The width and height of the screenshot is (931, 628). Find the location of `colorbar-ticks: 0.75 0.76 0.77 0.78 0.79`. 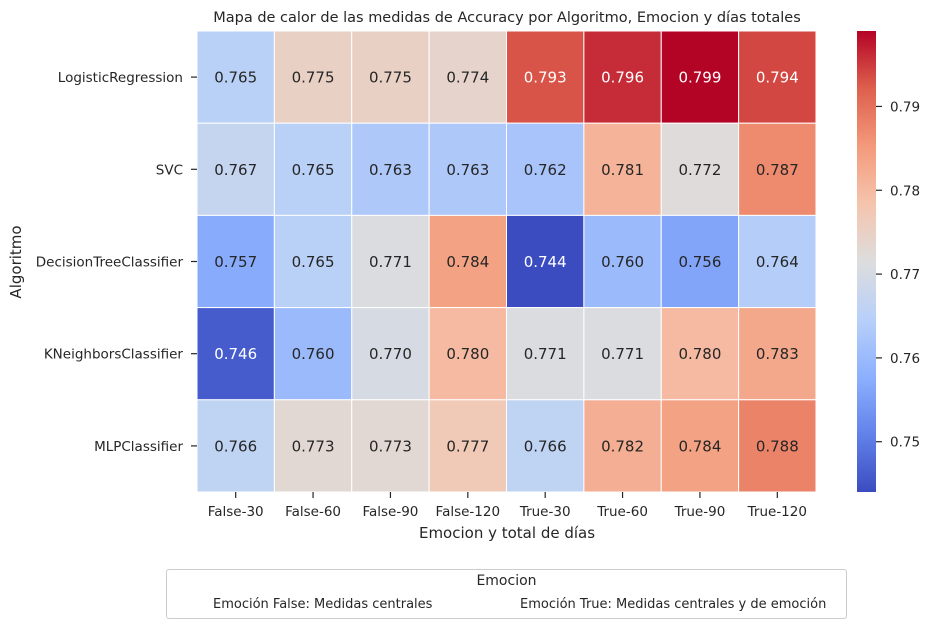

colorbar-ticks: 0.75 0.76 0.77 0.78 0.79 is located at coordinates (898, 275).